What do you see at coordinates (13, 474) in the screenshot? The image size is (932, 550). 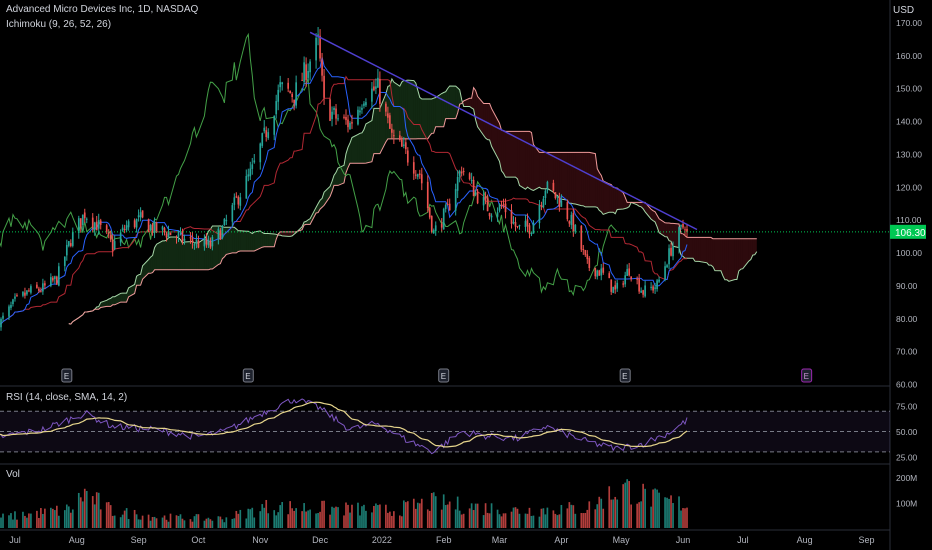 I see `volume-legend: Vol` at bounding box center [13, 474].